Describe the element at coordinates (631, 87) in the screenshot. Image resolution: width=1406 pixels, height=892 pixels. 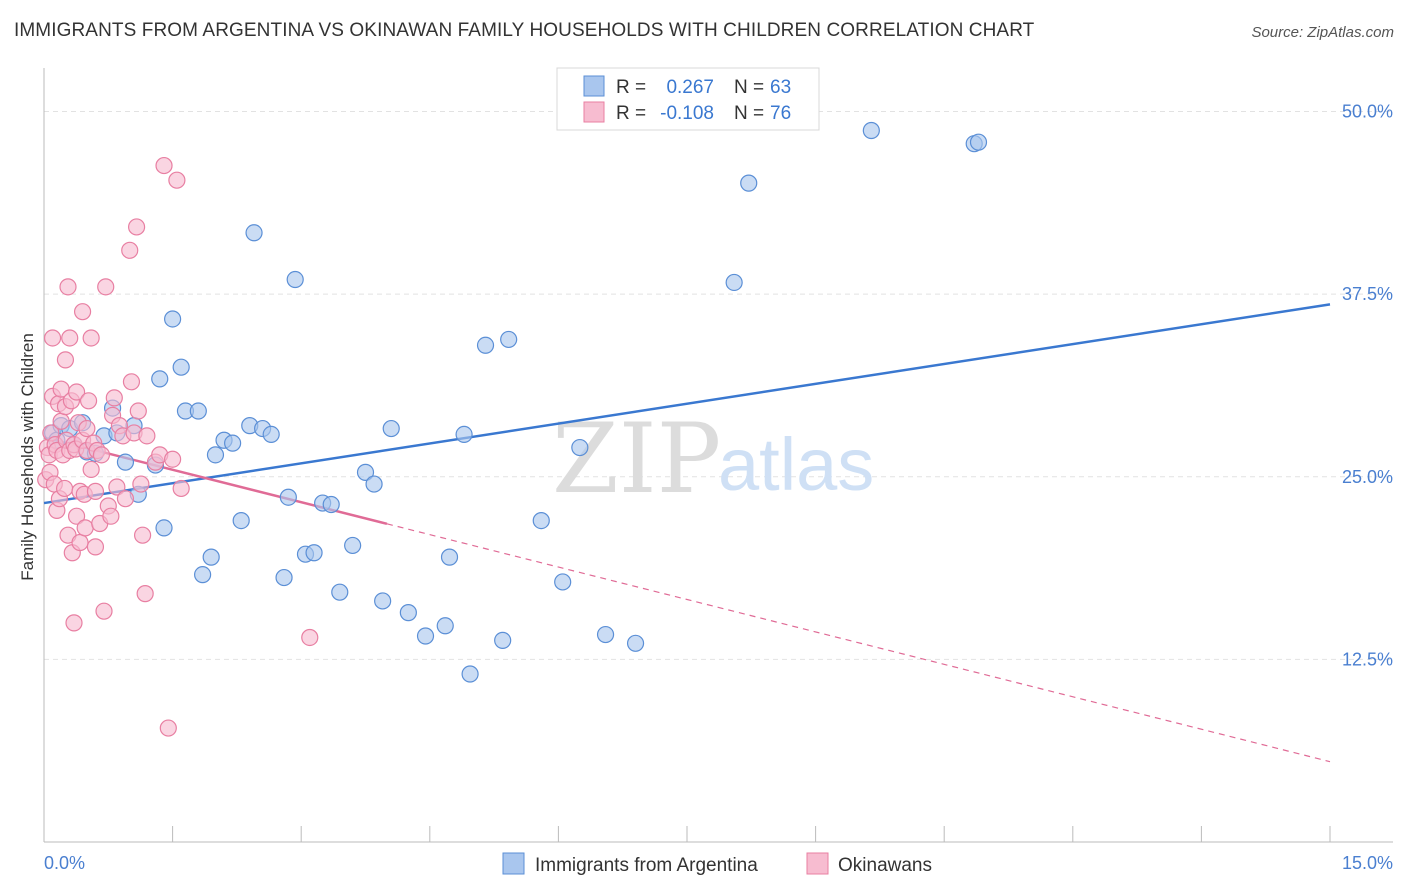
I see `stats-r-label-blue: R =` at that location.